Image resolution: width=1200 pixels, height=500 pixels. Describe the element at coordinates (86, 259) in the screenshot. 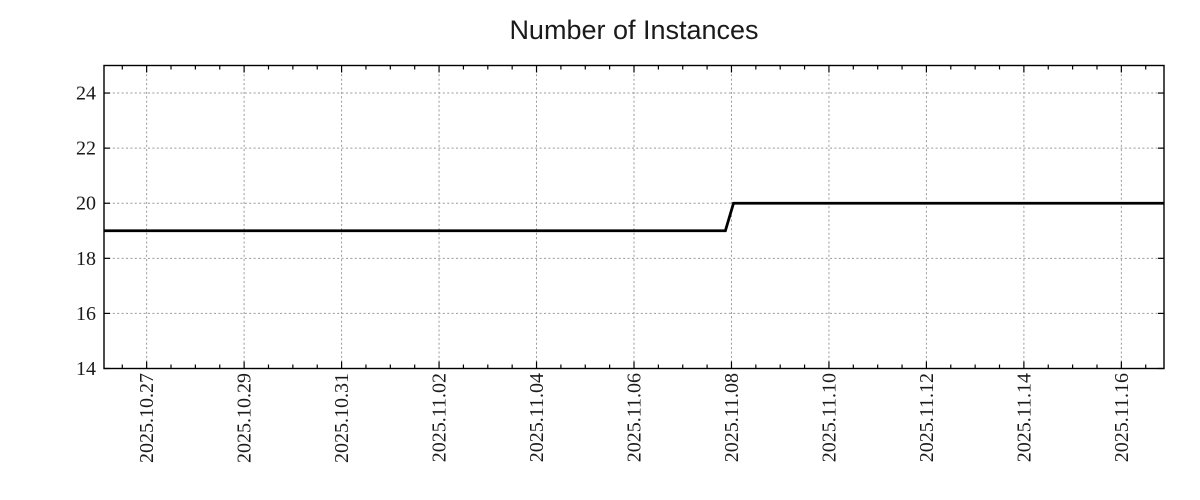

I see `y-tick-label: 18` at that location.